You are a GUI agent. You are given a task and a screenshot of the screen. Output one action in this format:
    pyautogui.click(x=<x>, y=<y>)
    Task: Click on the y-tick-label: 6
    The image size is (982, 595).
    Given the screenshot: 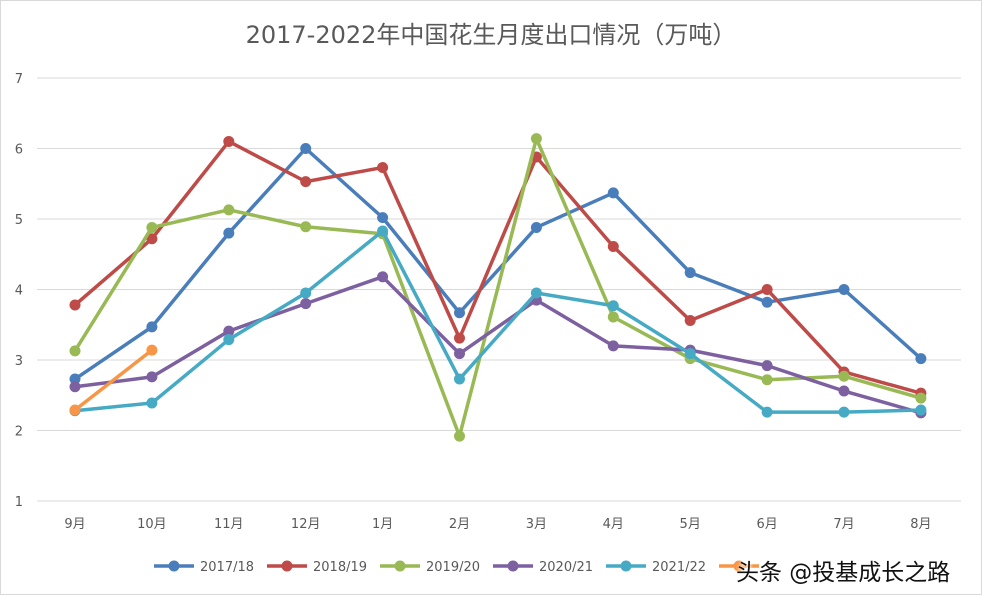 What is the action you would take?
    pyautogui.click(x=19, y=150)
    